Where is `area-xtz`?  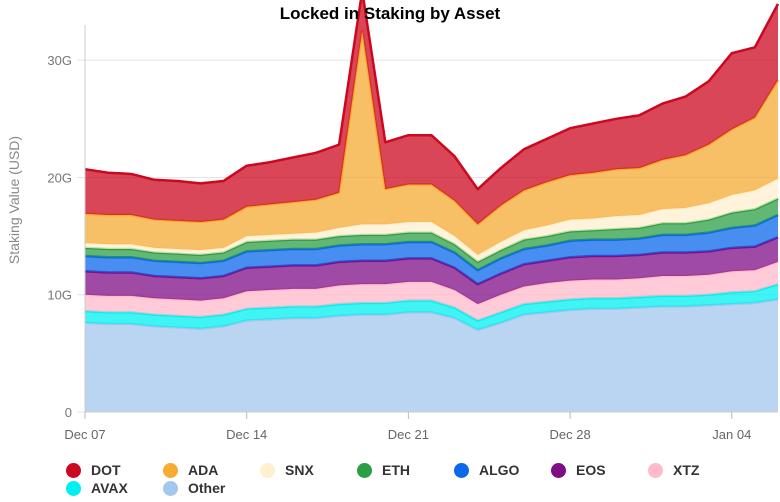
area-xtz is located at coordinates (431, 291).